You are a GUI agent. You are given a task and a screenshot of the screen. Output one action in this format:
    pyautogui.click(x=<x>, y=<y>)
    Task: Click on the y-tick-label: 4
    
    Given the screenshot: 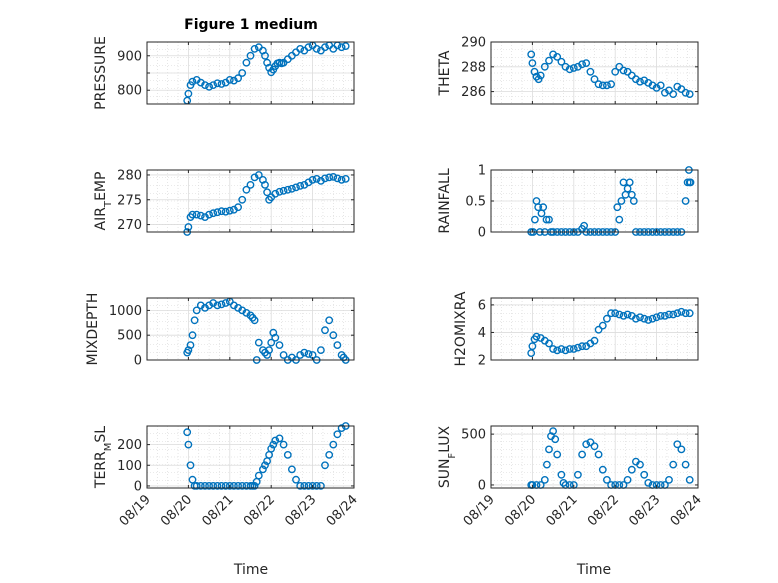 What is the action you would take?
    pyautogui.click(x=482, y=333)
    